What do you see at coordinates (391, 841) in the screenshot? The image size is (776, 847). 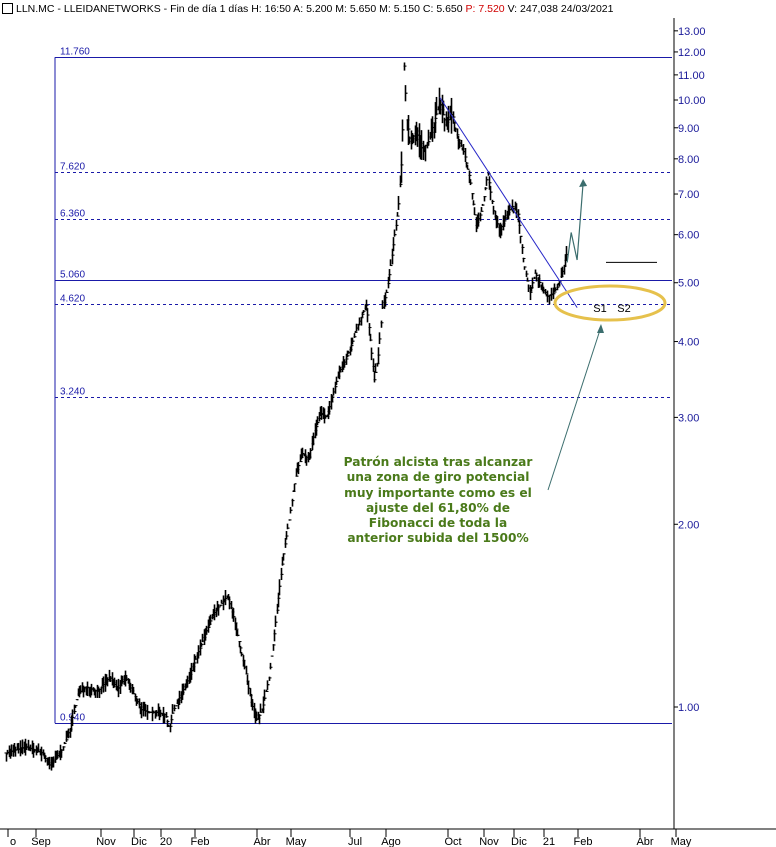 I see `x-tick-label: Ago` at bounding box center [391, 841].